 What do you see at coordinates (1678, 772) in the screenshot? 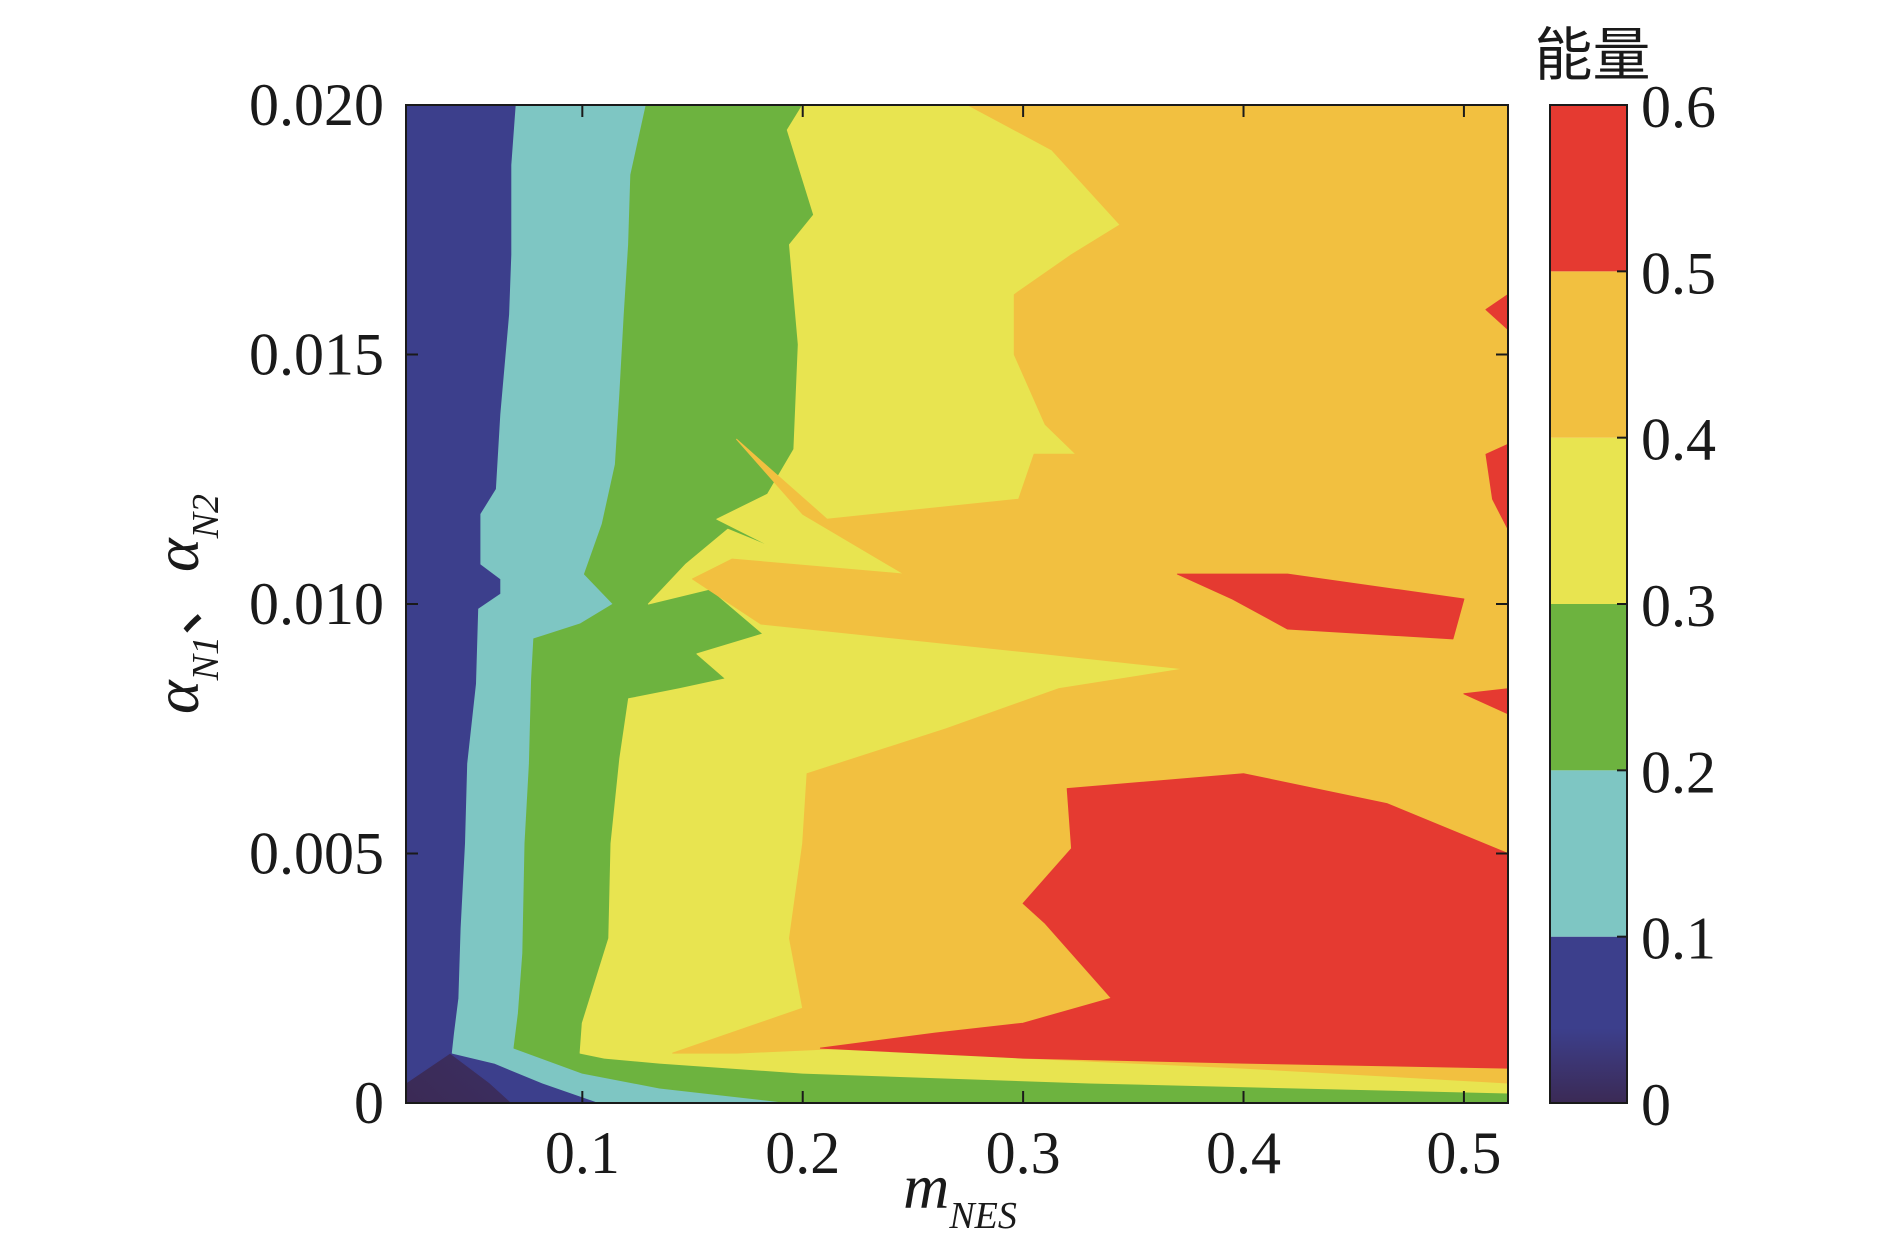
I see `colorbar-tick-label: 0.2` at bounding box center [1678, 772].